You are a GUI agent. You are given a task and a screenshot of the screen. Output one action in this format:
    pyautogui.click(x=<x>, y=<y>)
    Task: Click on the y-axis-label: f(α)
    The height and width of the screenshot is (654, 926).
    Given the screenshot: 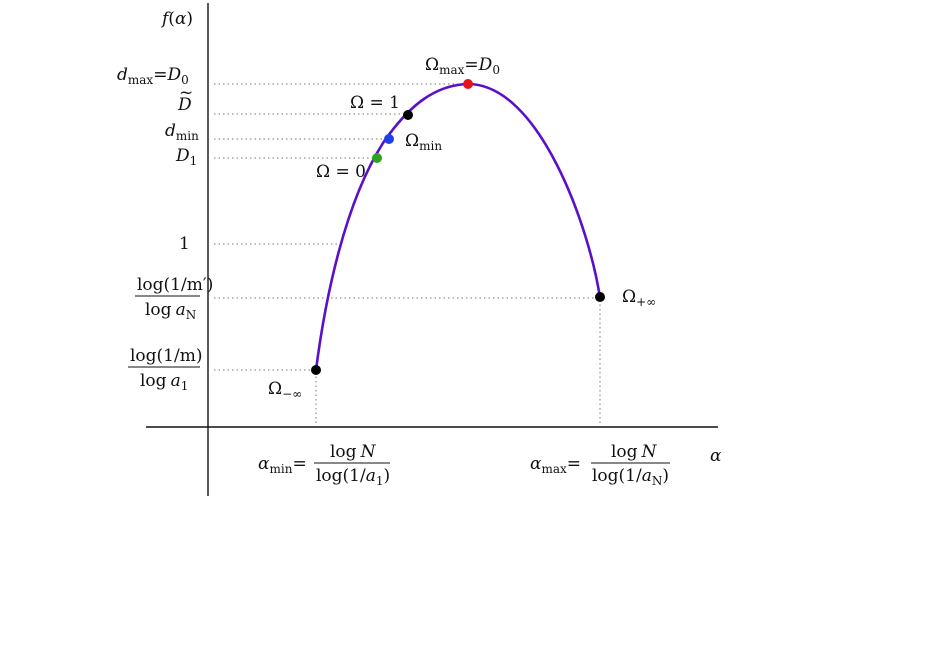 What is the action you would take?
    pyautogui.click(x=176, y=19)
    